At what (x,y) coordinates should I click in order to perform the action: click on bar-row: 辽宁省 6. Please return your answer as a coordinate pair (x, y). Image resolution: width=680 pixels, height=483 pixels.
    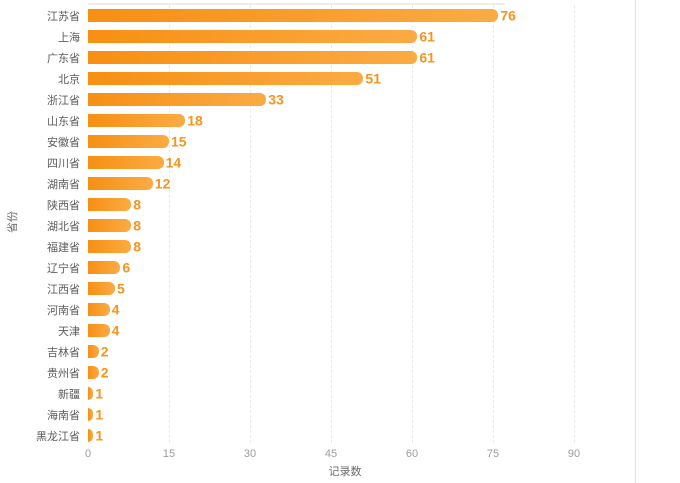
    Looking at the image, I should click on (317, 267).